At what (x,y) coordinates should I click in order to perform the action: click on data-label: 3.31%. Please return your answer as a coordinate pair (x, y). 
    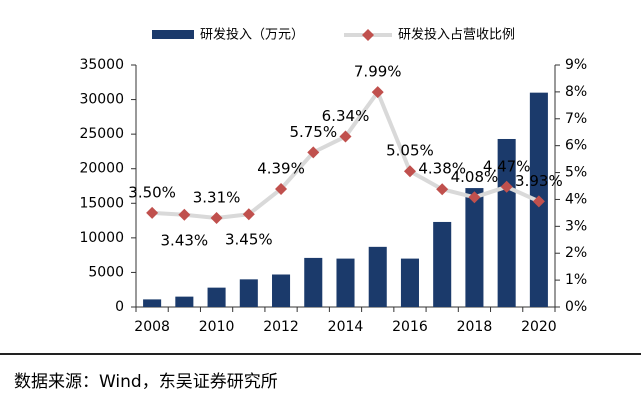
    Looking at the image, I should click on (217, 197).